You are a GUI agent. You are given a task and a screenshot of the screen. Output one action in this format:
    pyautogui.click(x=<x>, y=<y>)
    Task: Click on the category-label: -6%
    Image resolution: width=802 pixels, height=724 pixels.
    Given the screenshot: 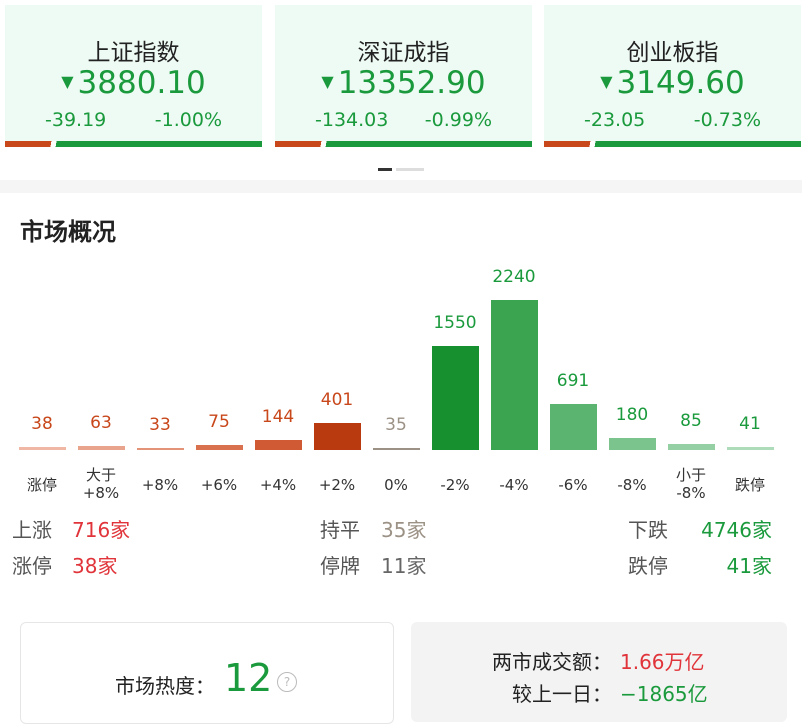 What is the action you would take?
    pyautogui.click(x=573, y=485)
    